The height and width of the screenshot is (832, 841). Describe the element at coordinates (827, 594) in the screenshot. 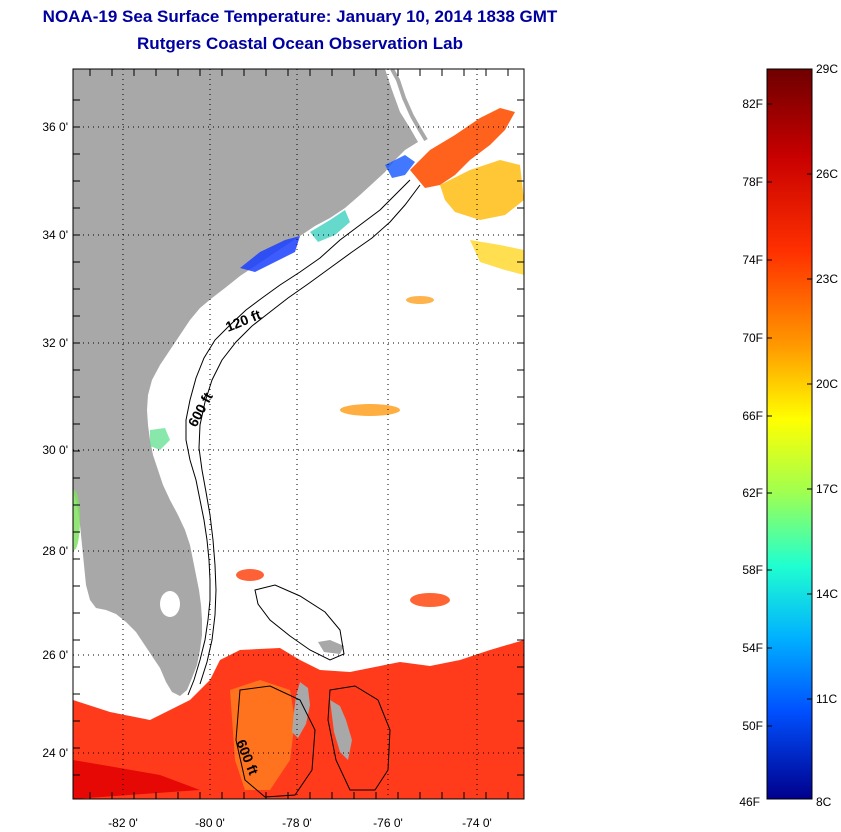

I see `cb-c-14: 14C` at that location.